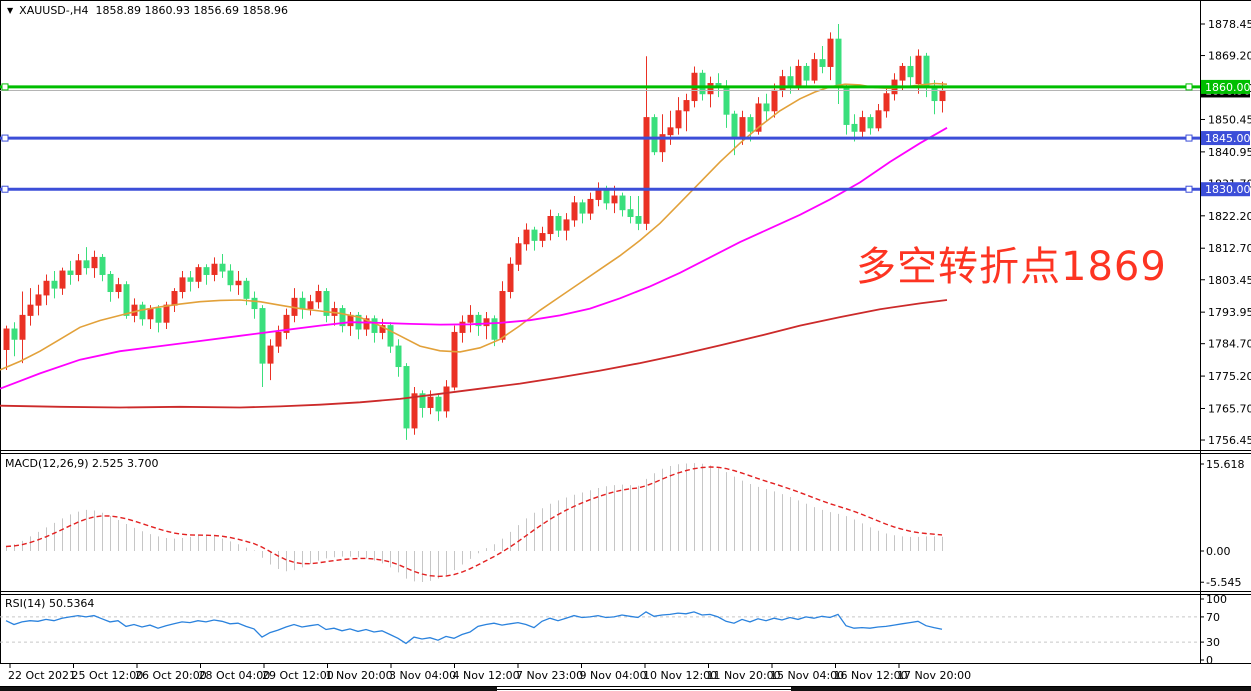 The height and width of the screenshot is (691, 1251). Describe the element at coordinates (10, 10) in the screenshot. I see `symbol-dropdown-icon: ▼` at that location.